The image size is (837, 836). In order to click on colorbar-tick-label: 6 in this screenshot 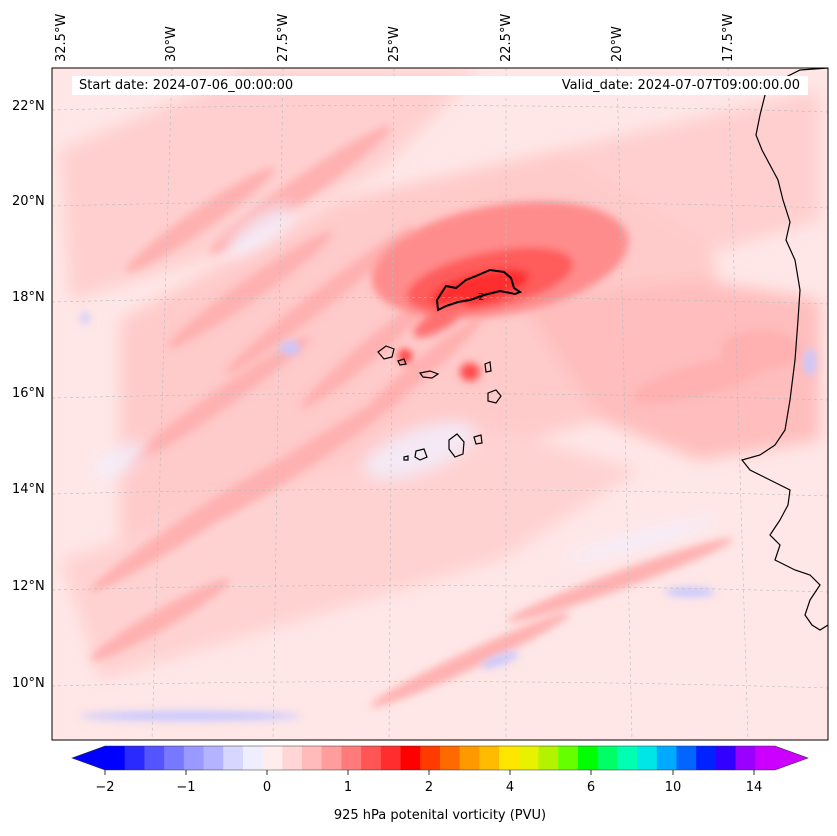, I will do `click(591, 787)`.